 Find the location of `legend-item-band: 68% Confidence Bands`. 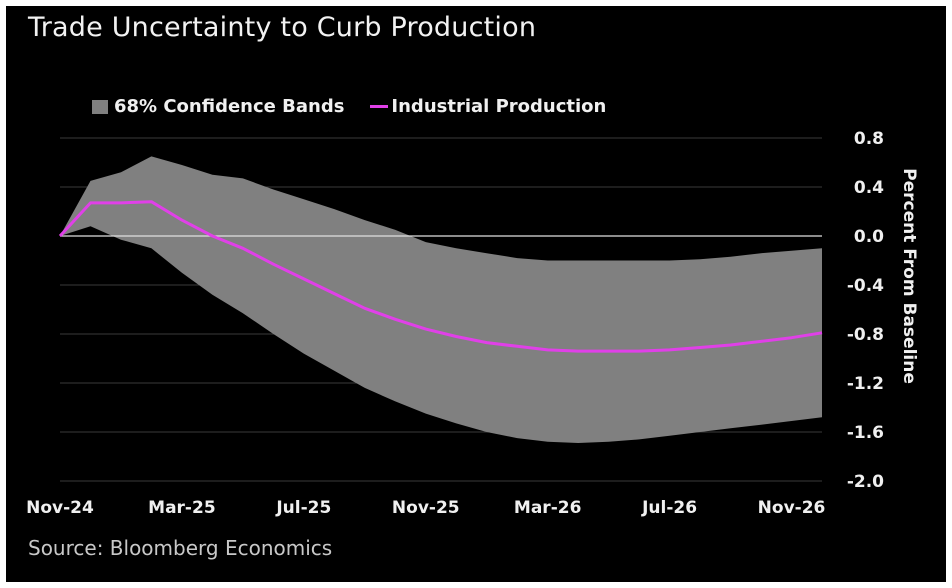

legend-item-band: 68% Confidence Bands is located at coordinates (218, 106).